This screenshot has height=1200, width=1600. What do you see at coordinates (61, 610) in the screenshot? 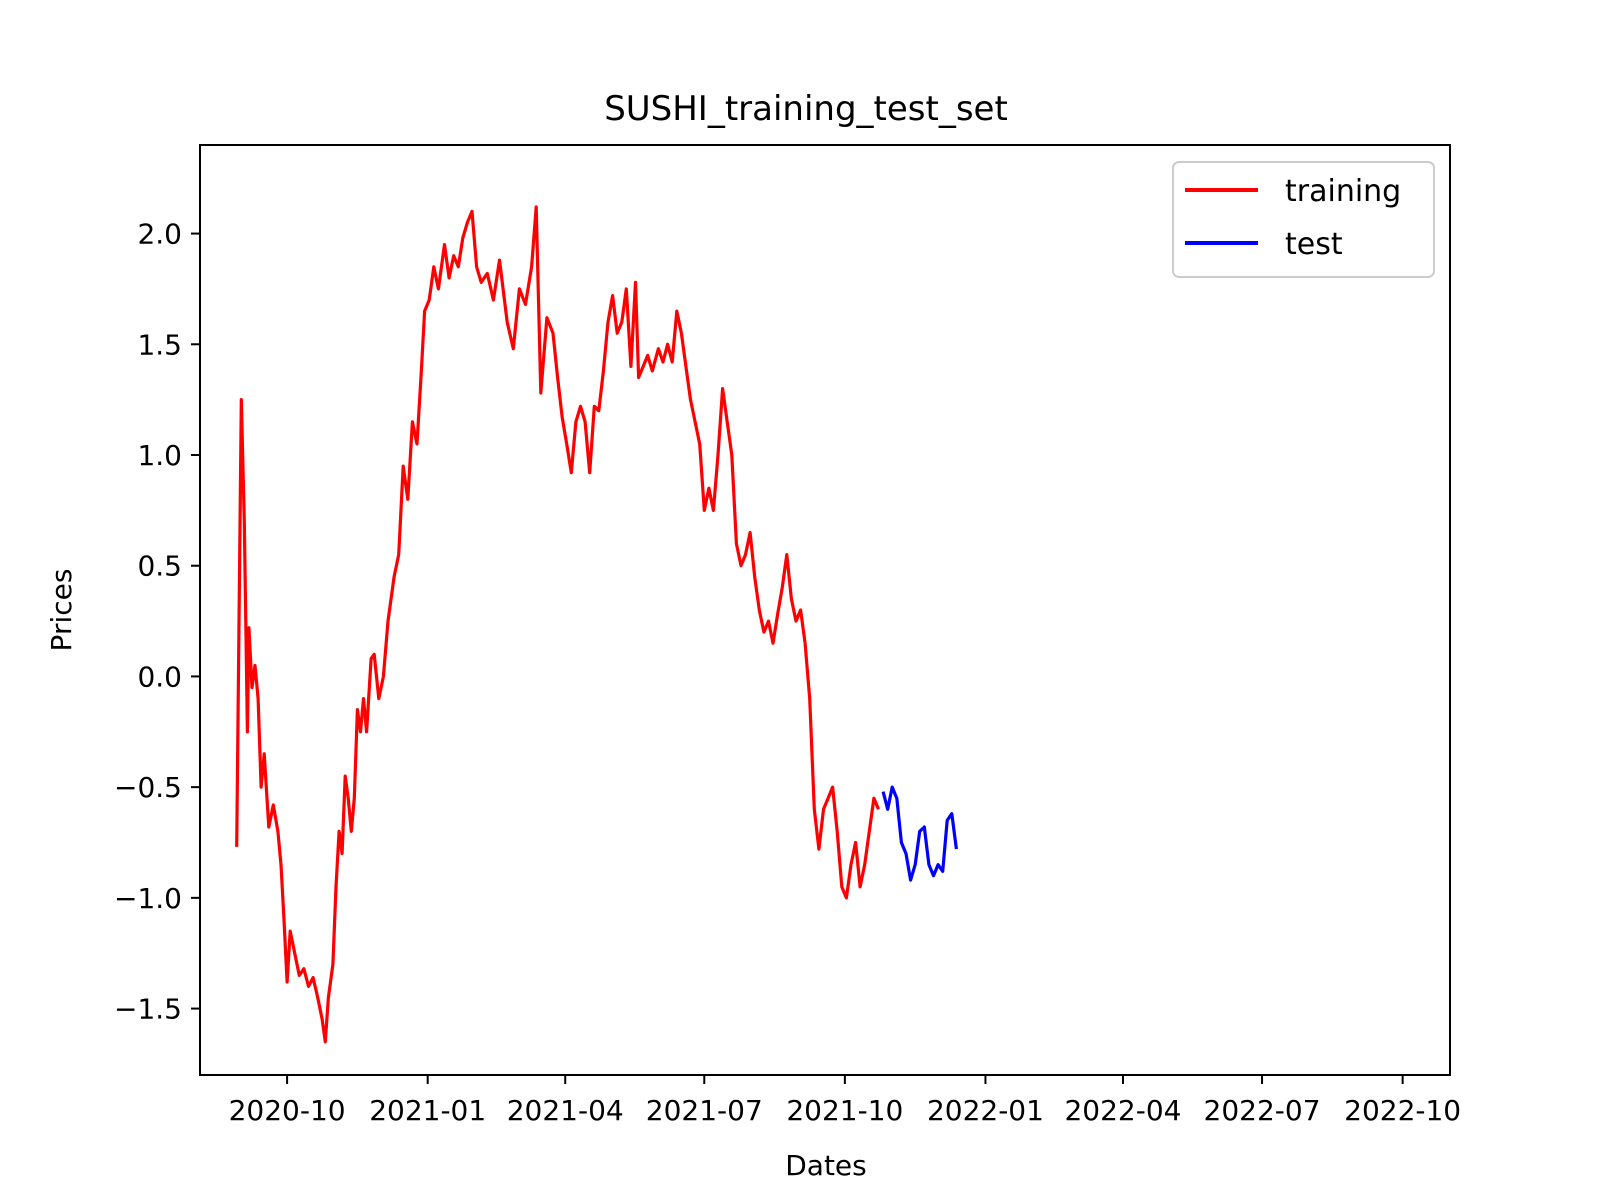
I see `y-axis-title: Prices` at bounding box center [61, 610].